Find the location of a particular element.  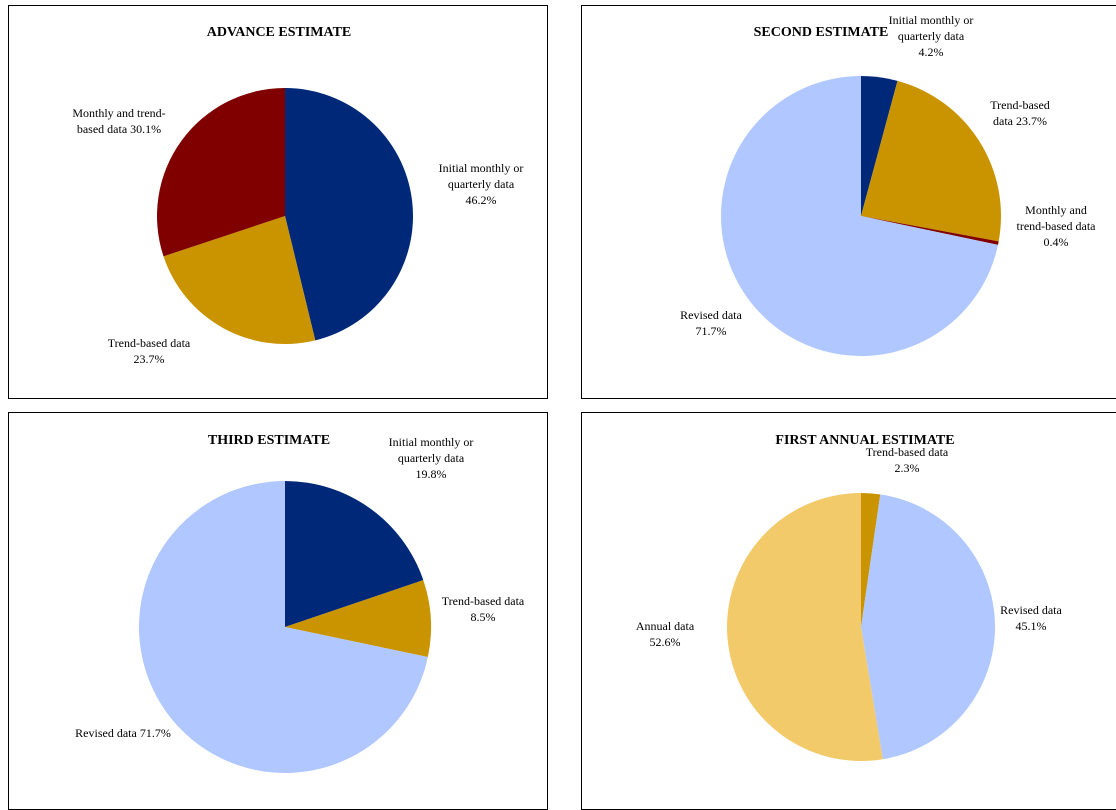

slice-label: Monthly and trend-based data 30.1% is located at coordinates (118, 121).